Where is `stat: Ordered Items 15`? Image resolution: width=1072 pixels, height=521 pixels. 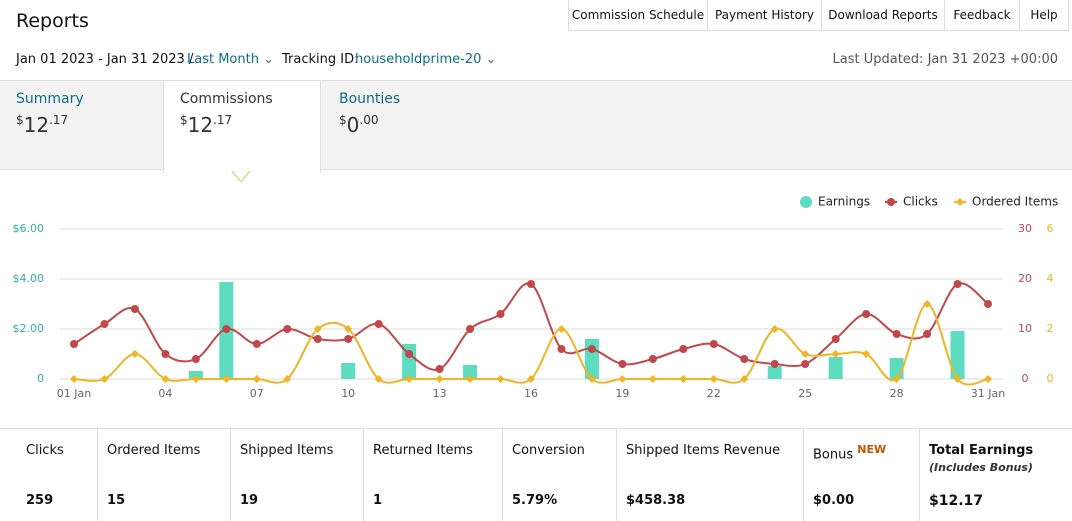
stat: Ordered Items 15 is located at coordinates (164, 474).